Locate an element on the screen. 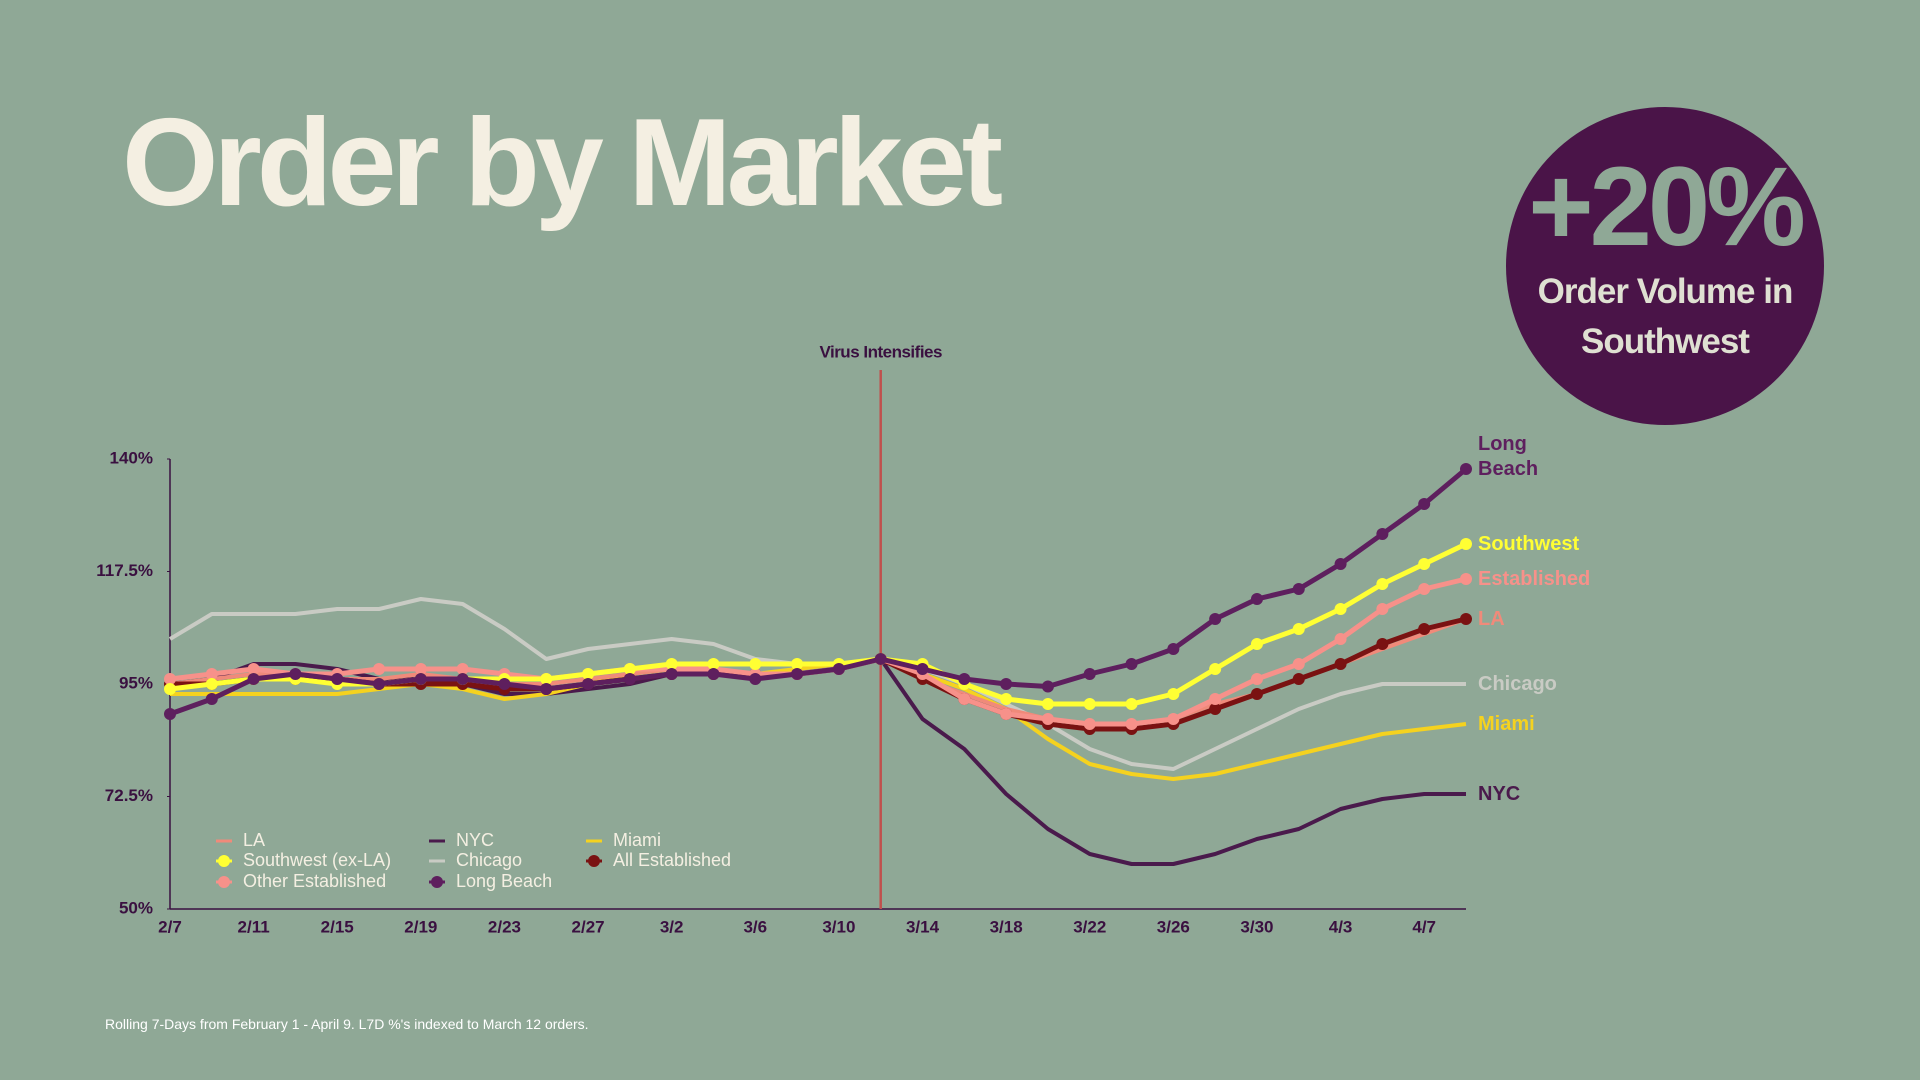  annotation: Virus Intensifies is located at coordinates (880, 351).